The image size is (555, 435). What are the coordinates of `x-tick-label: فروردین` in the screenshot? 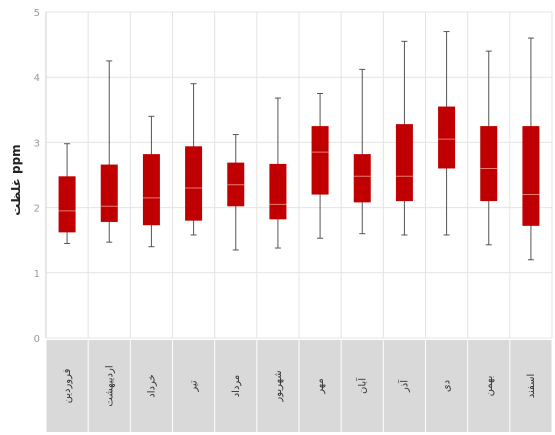 It's located at (67, 385).